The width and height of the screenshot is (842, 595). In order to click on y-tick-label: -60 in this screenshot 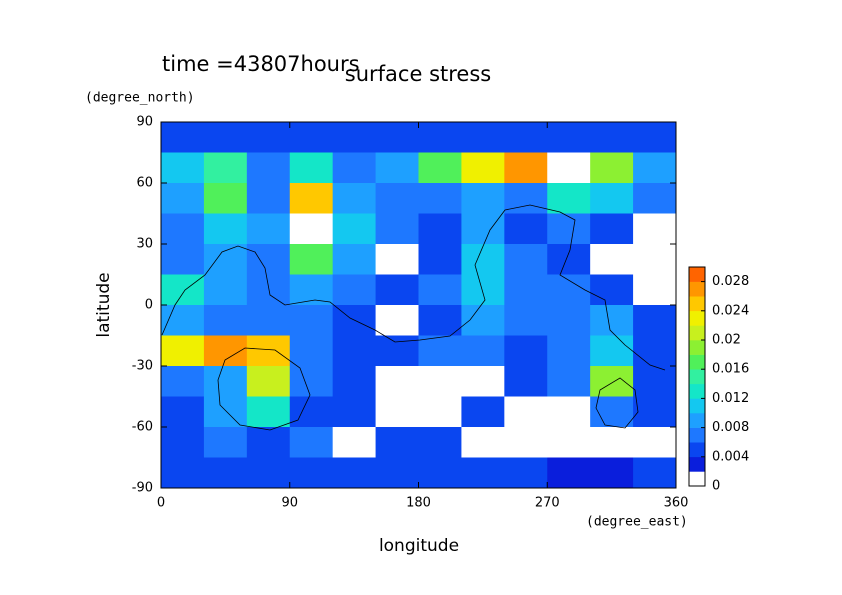, I will do `click(142, 427)`.